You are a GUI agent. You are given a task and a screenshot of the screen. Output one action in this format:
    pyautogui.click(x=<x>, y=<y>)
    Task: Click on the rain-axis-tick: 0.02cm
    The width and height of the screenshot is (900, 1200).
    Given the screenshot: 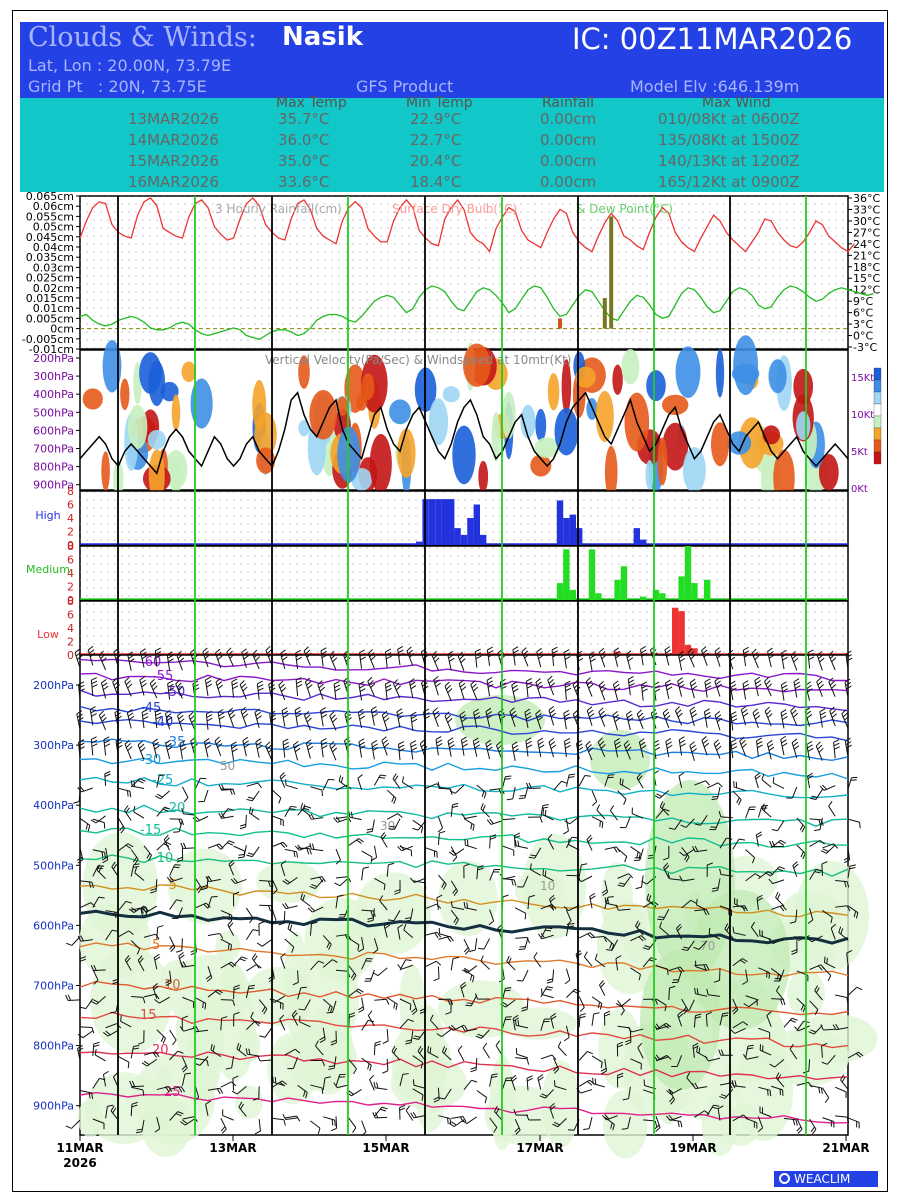 What is the action you would take?
    pyautogui.click(x=53, y=288)
    